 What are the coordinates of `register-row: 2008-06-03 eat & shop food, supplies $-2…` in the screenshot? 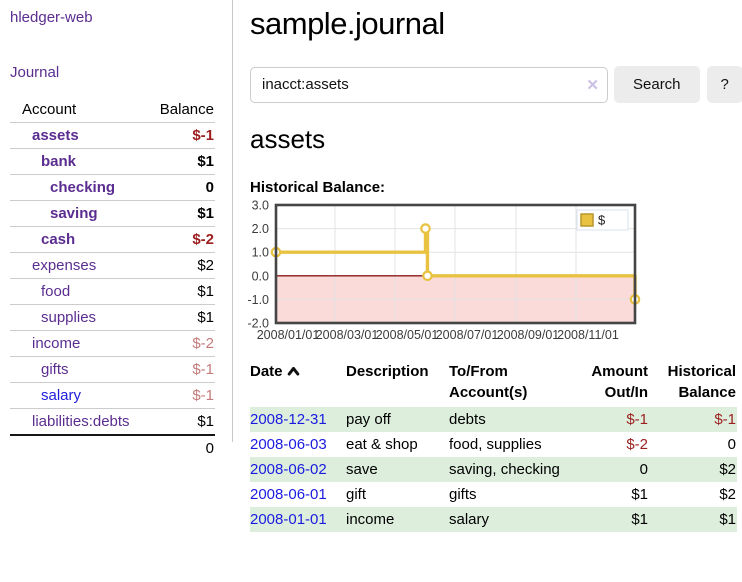 It's located at (493, 444).